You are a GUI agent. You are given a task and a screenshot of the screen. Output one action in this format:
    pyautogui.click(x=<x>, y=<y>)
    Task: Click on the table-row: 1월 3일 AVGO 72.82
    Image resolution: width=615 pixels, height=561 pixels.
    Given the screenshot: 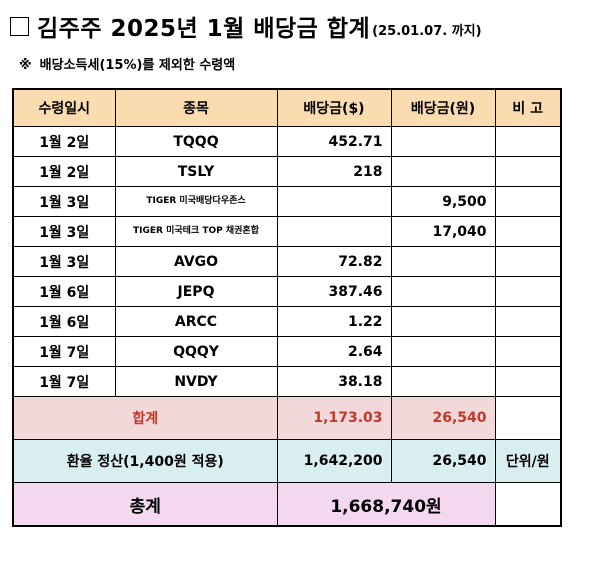 What is the action you would take?
    pyautogui.click(x=287, y=261)
    